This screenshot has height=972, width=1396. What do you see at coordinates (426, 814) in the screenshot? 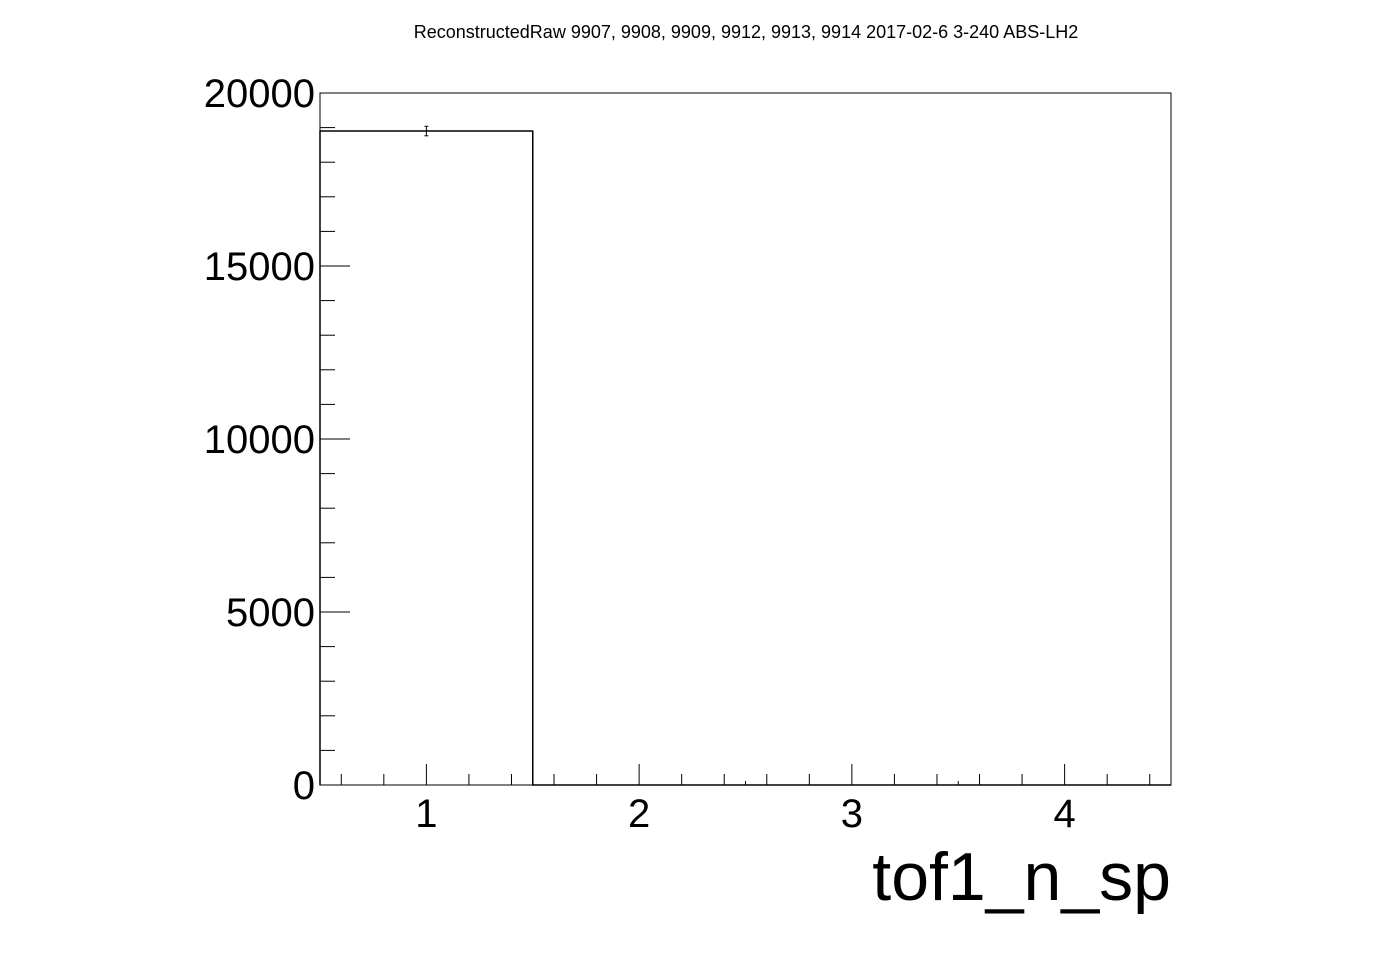
I see `x-tick-label: 1` at bounding box center [426, 814].